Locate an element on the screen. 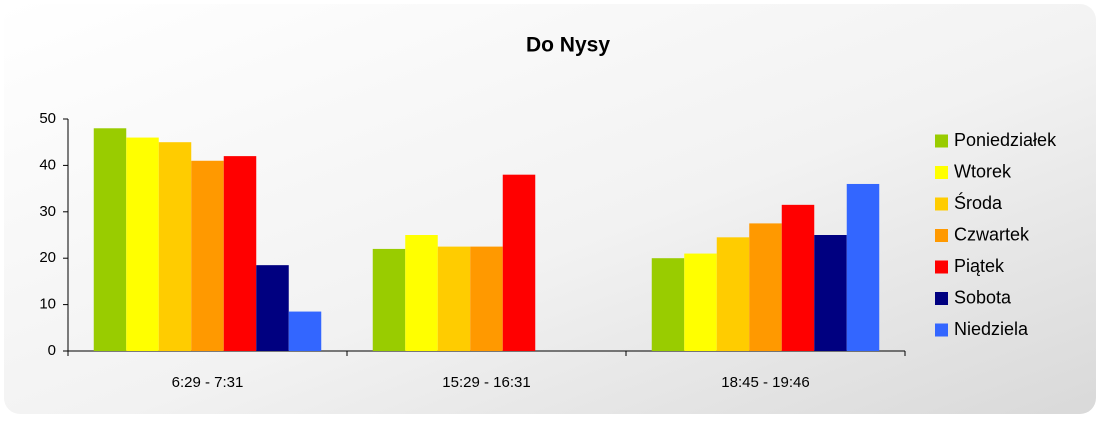 The height and width of the screenshot is (423, 1100). legend-label: Wtorek is located at coordinates (983, 171).